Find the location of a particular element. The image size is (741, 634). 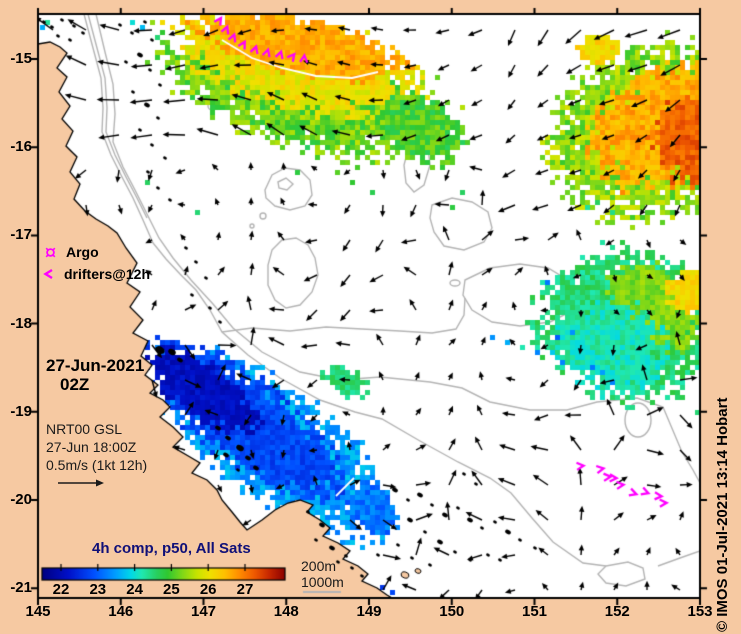

x-tick-label: 145 is located at coordinates (38, 611).